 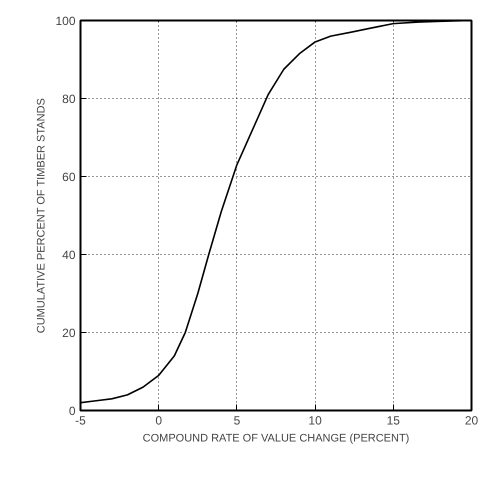 What do you see at coordinates (69, 333) in the screenshot?
I see `y-tick-label: 20` at bounding box center [69, 333].